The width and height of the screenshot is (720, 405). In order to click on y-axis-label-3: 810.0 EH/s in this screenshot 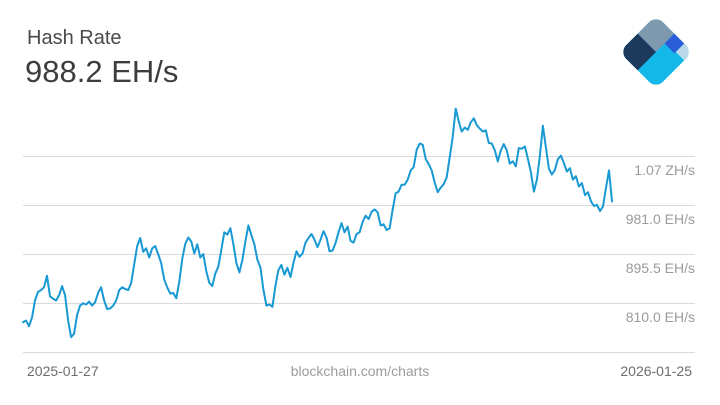, I will do `click(660, 317)`.